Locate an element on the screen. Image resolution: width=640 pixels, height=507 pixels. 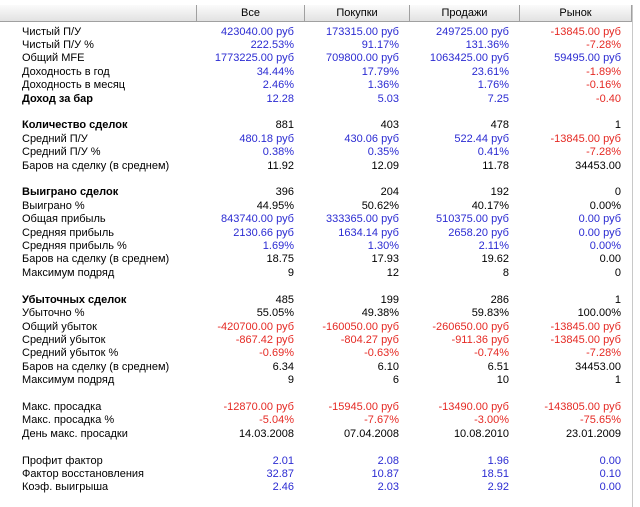
value-cell: -75.65% is located at coordinates (600, 420).